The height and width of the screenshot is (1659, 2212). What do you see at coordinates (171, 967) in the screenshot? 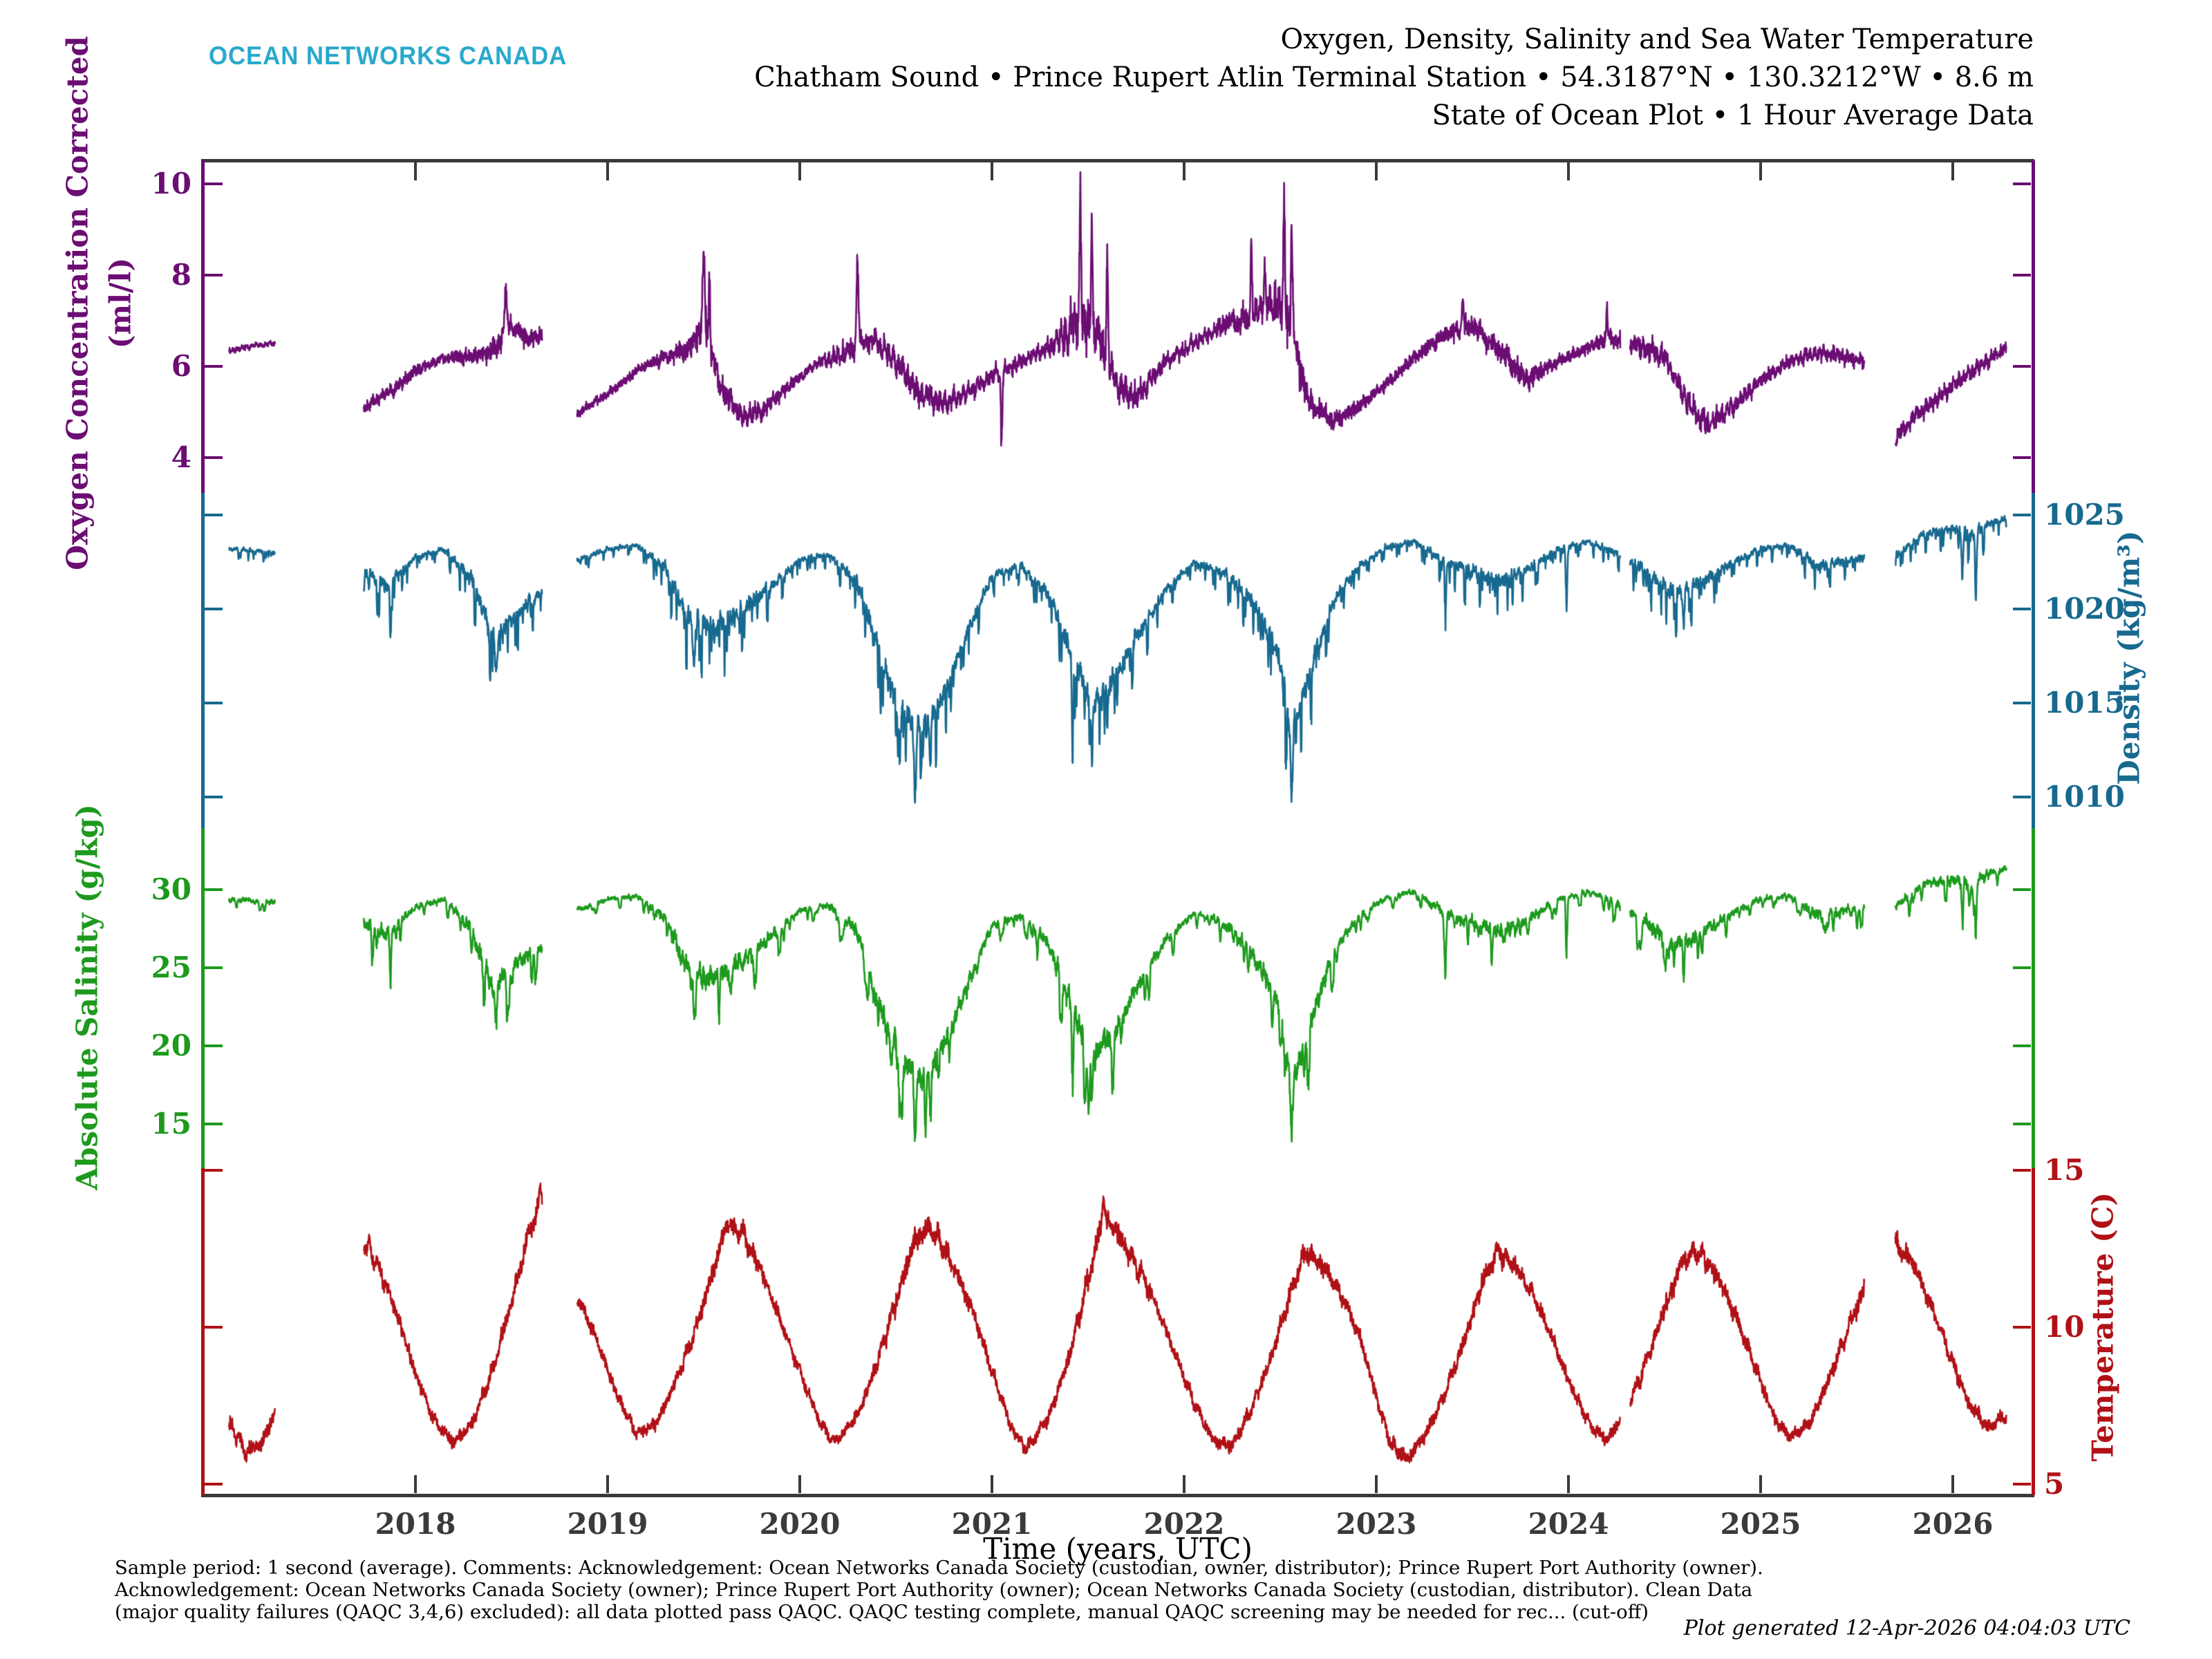
I see `salinity-tick-label-25: 25` at bounding box center [171, 967].